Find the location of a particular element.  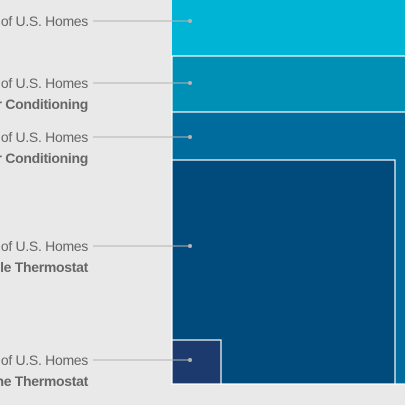

label-line2-3: Air Conditioning is located at coordinates (44, 158).